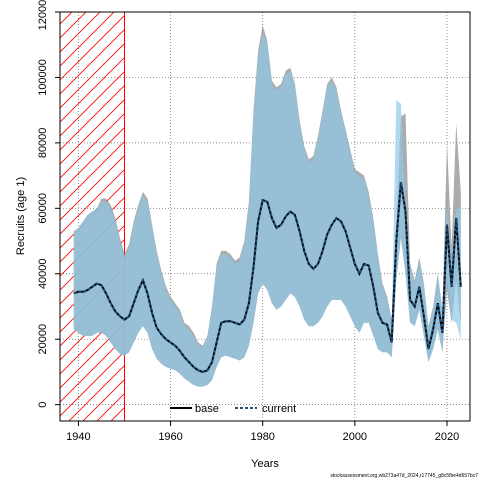 The width and height of the screenshot is (480, 480). What do you see at coordinates (233, 409) in the screenshot?
I see `legend: base current` at bounding box center [233, 409].